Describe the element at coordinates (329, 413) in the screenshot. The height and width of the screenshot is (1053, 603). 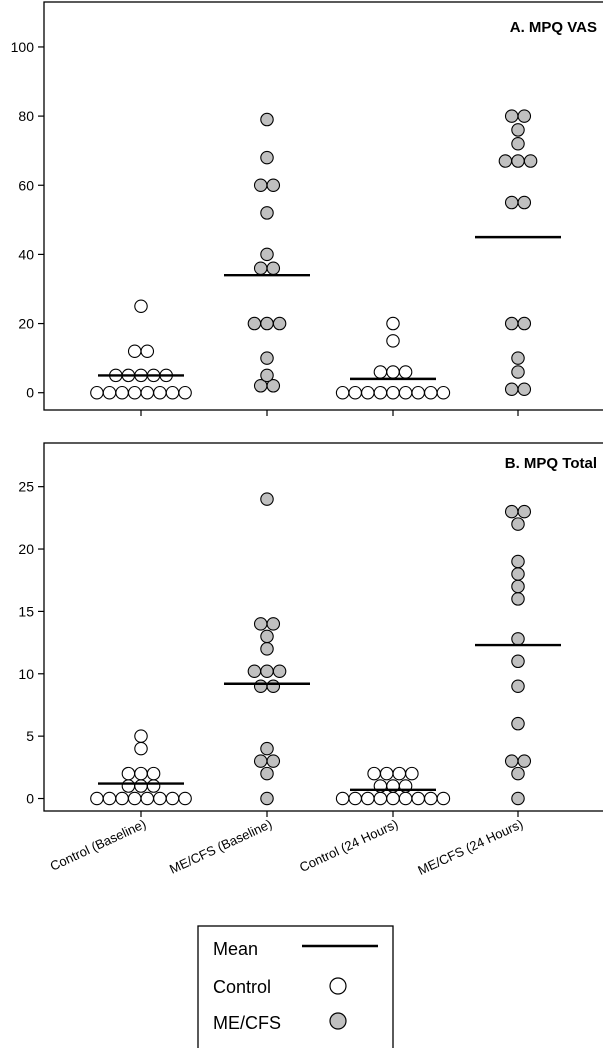
I see `panel-a-x-ticks` at that location.